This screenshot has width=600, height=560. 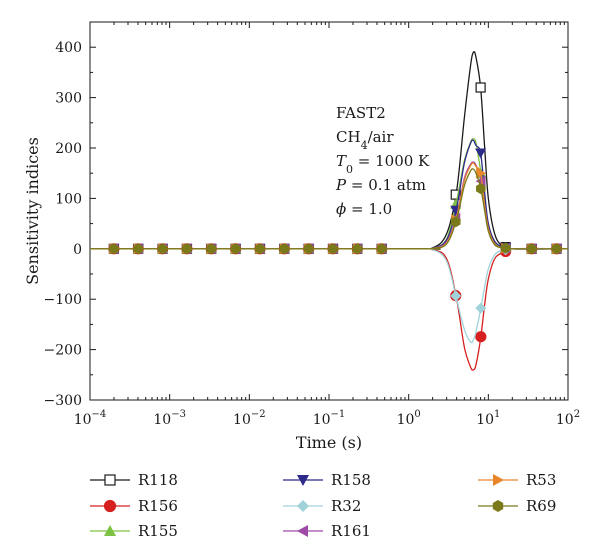 I want to click on x-tick-label: 10¹, so click(x=488, y=418).